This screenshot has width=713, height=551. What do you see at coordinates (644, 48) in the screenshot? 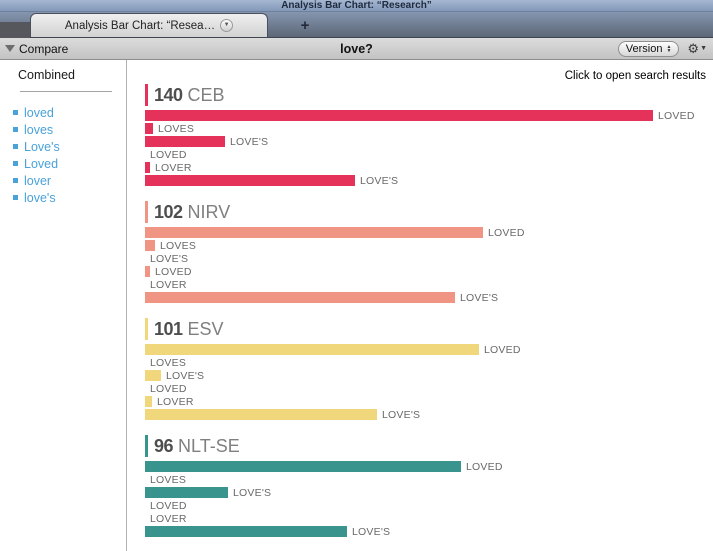
I see `version-button-label: Version` at bounding box center [644, 48].